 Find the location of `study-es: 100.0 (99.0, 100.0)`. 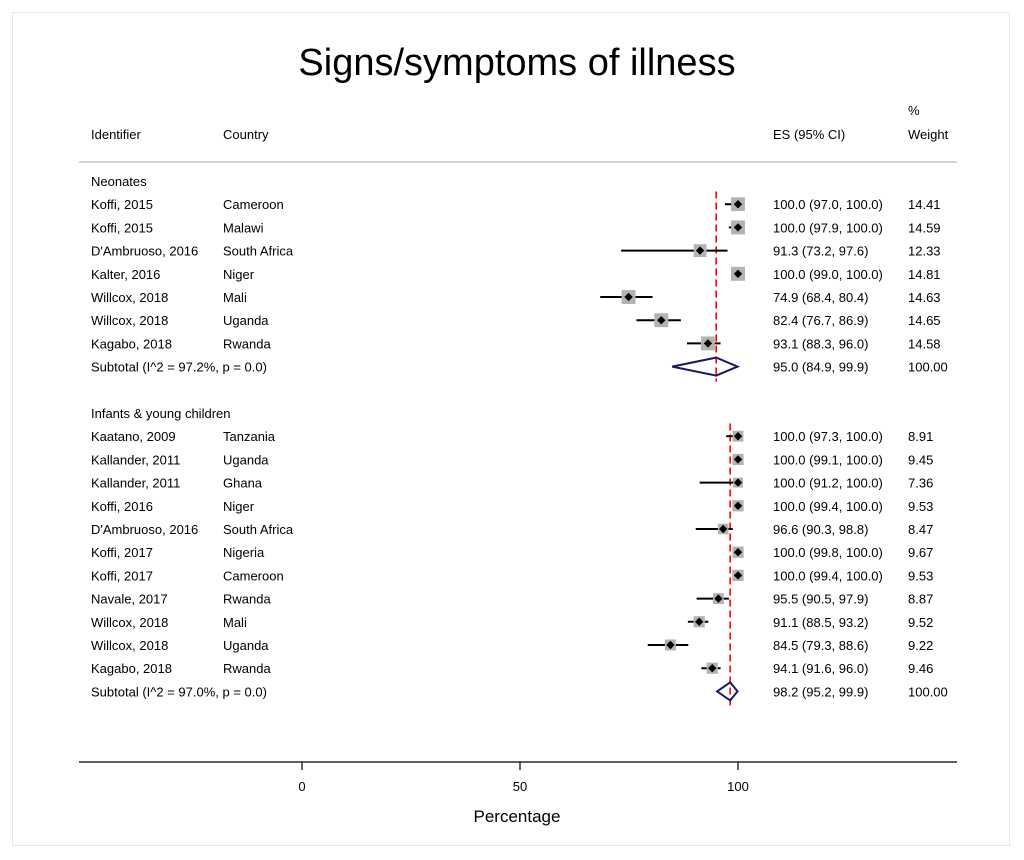

study-es: 100.0 (99.0, 100.0) is located at coordinates (828, 274).